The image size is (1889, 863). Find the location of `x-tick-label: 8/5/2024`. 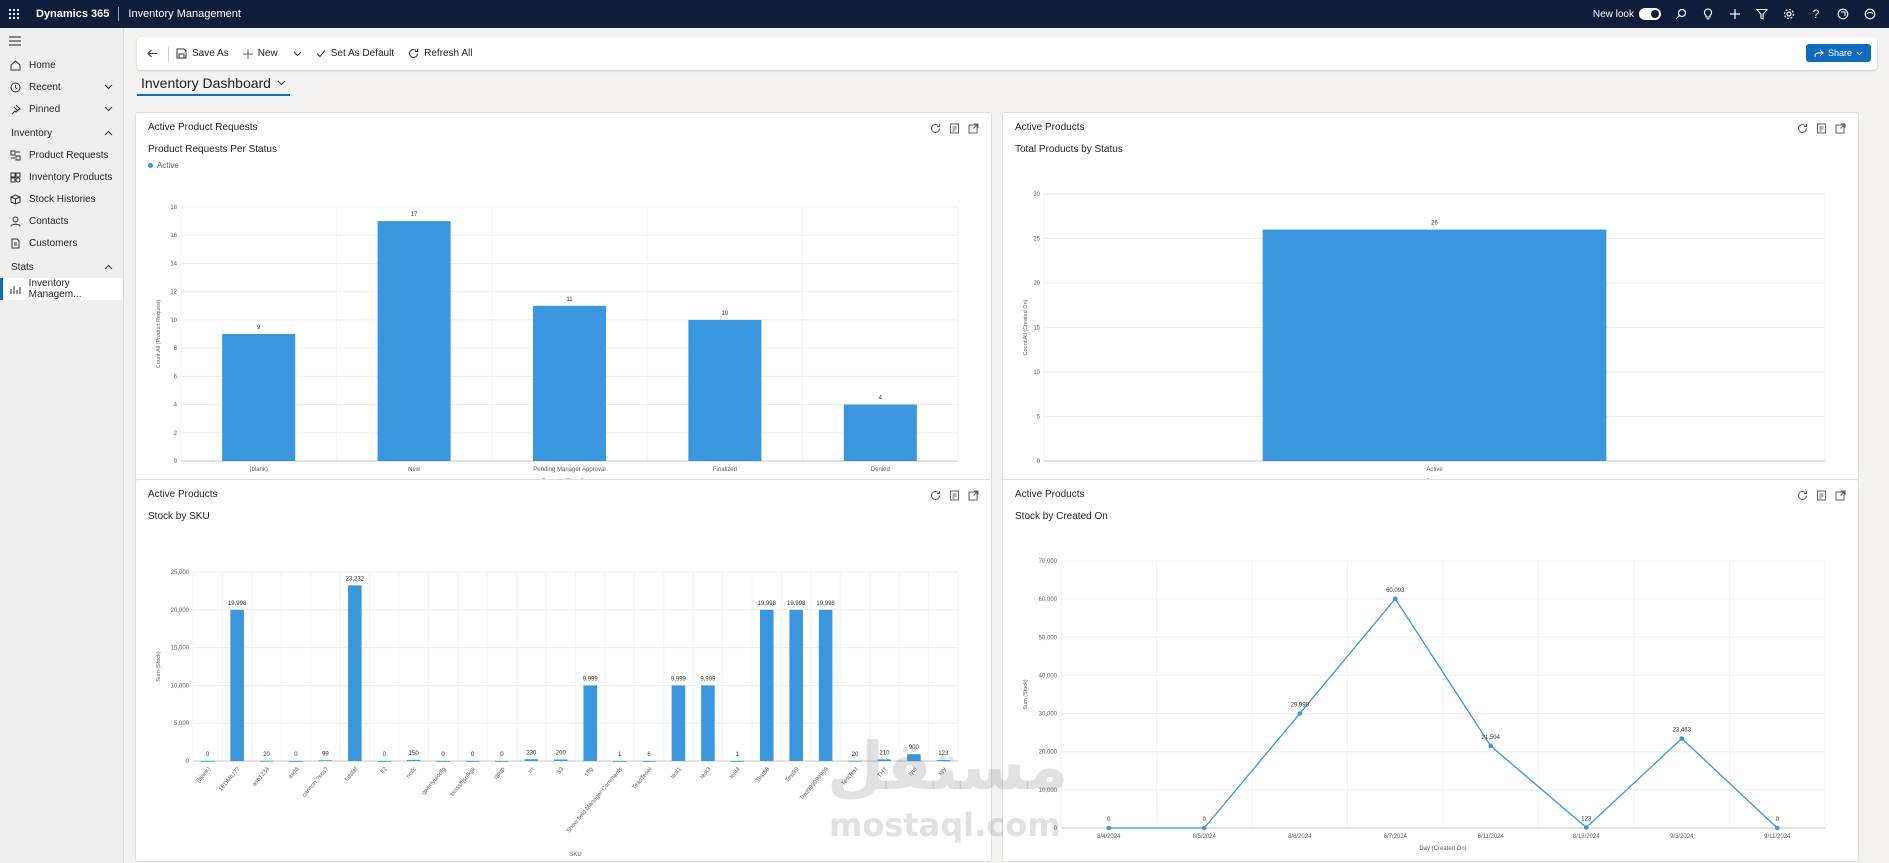

x-tick-label: 8/5/2024 is located at coordinates (1205, 837).